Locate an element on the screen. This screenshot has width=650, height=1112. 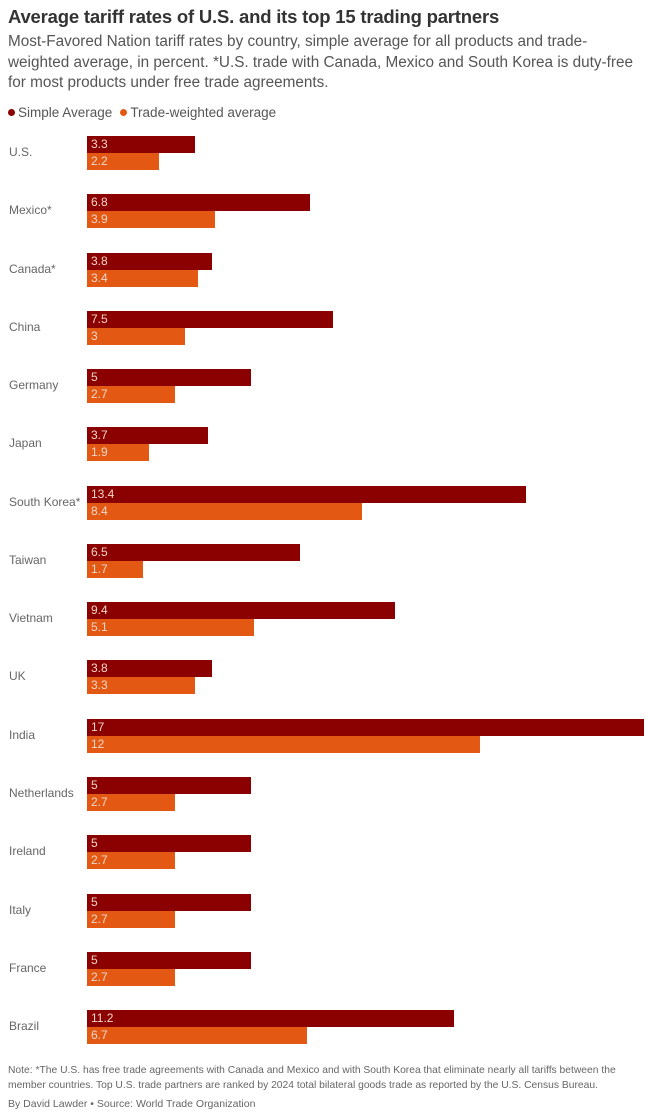
data-label: 12 is located at coordinates (98, 743).